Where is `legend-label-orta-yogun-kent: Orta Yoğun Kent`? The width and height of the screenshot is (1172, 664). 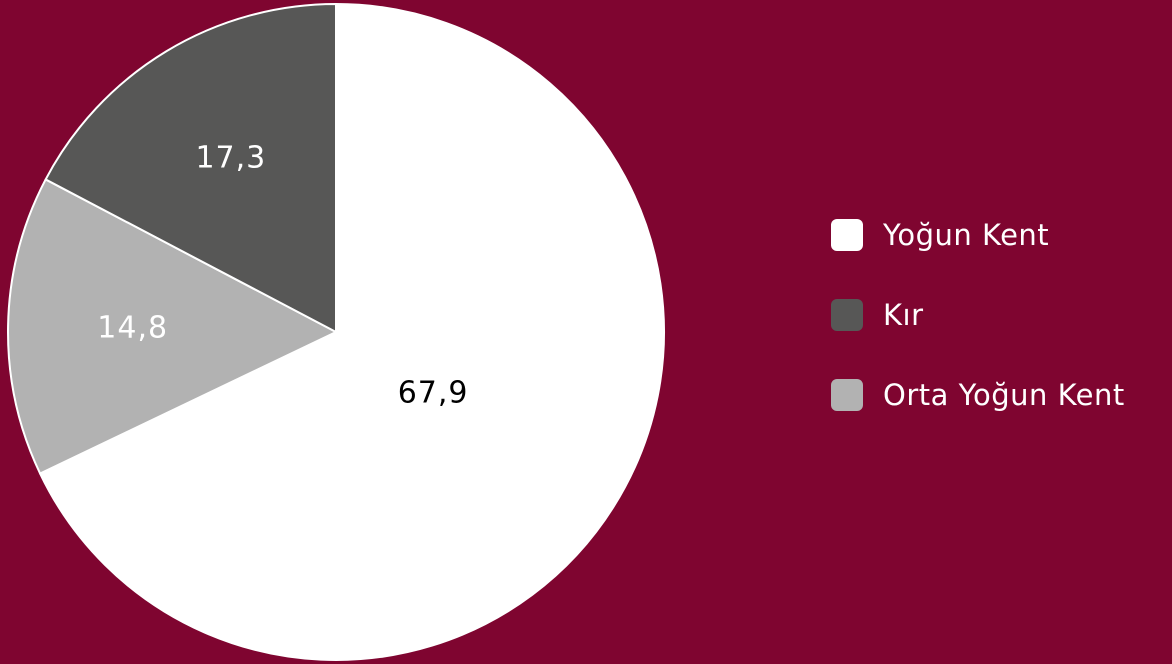 legend-label-orta-yogun-kent: Orta Yoğun Kent is located at coordinates (1004, 395).